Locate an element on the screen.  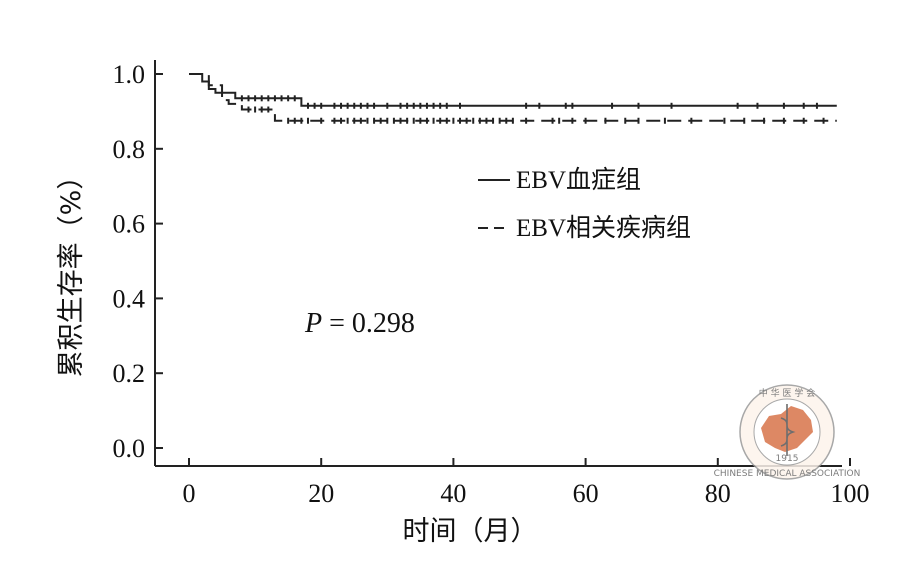
y-axis-label: 累积生存率（%） is located at coordinates (71, 270).